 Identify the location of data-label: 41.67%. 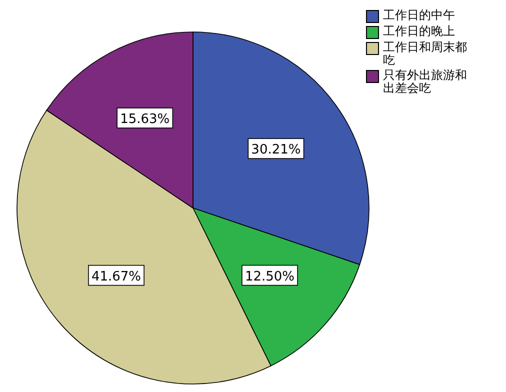
(116, 276).